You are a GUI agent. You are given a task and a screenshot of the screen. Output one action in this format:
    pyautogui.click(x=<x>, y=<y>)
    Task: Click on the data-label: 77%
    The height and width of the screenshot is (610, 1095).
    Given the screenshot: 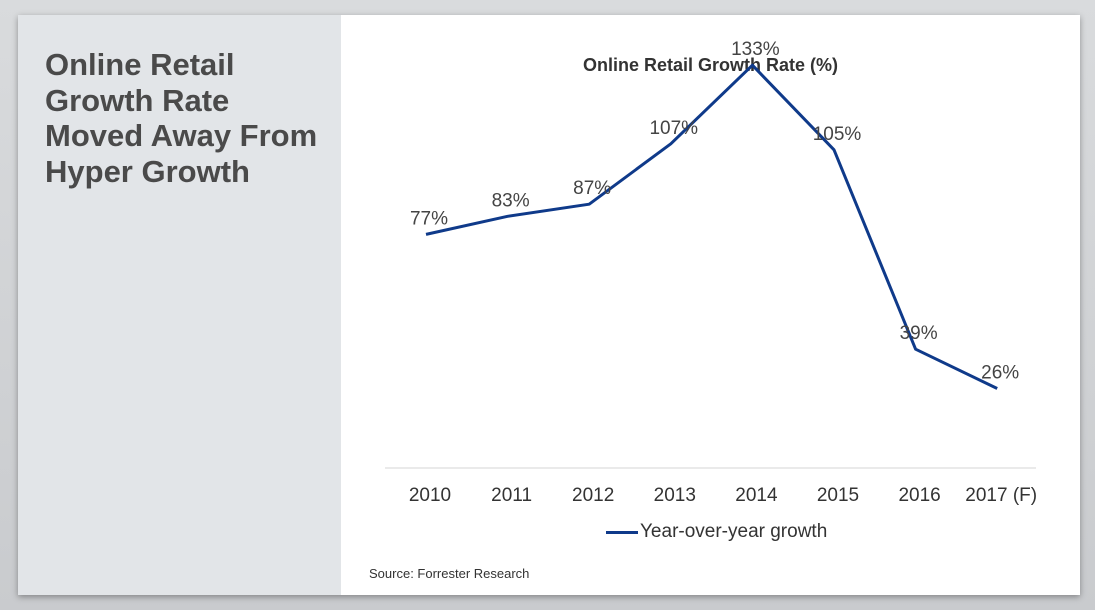 What is the action you would take?
    pyautogui.click(x=429, y=218)
    